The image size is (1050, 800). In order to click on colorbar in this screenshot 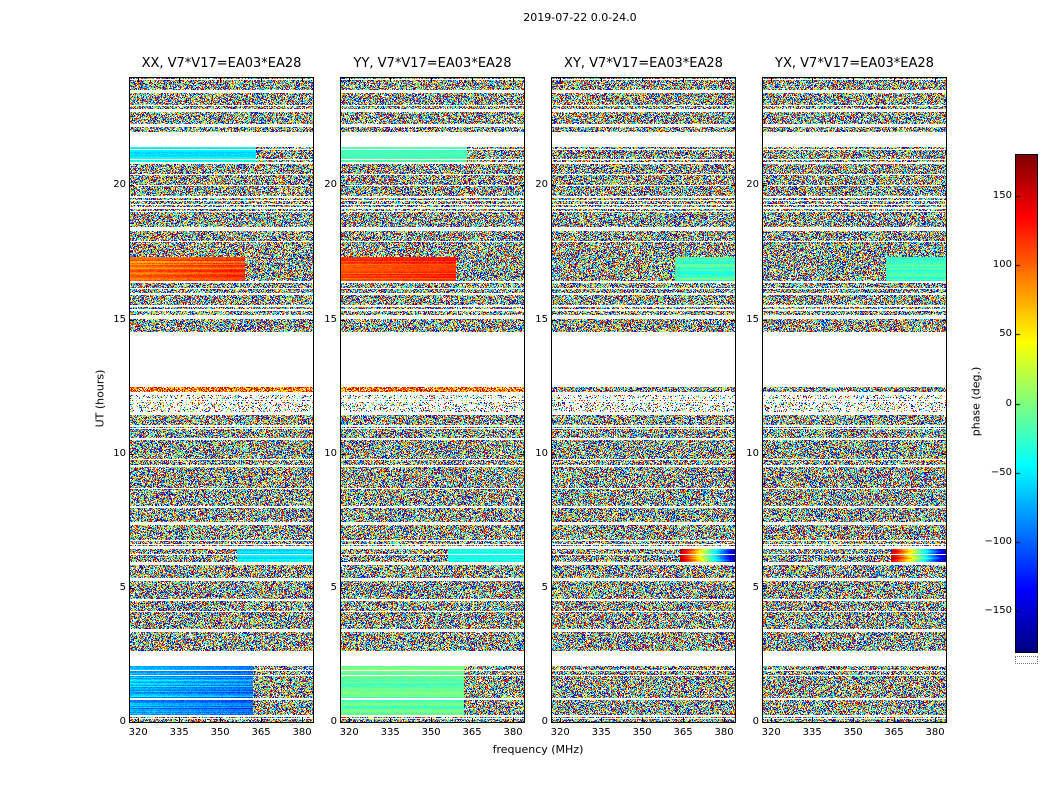, I will do `click(1026, 403)`.